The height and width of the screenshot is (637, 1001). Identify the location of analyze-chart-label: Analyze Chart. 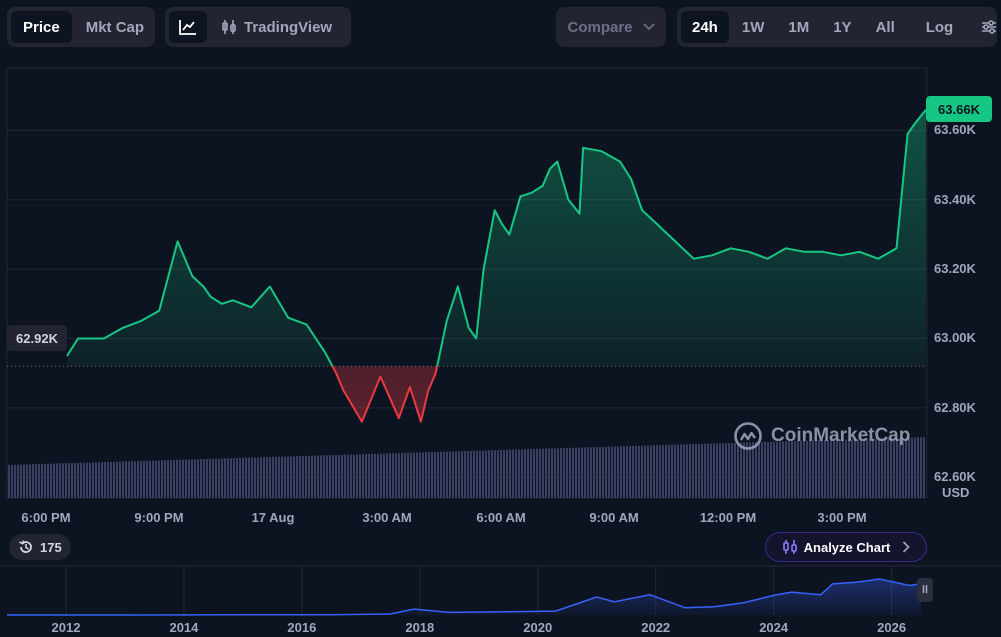
(847, 547).